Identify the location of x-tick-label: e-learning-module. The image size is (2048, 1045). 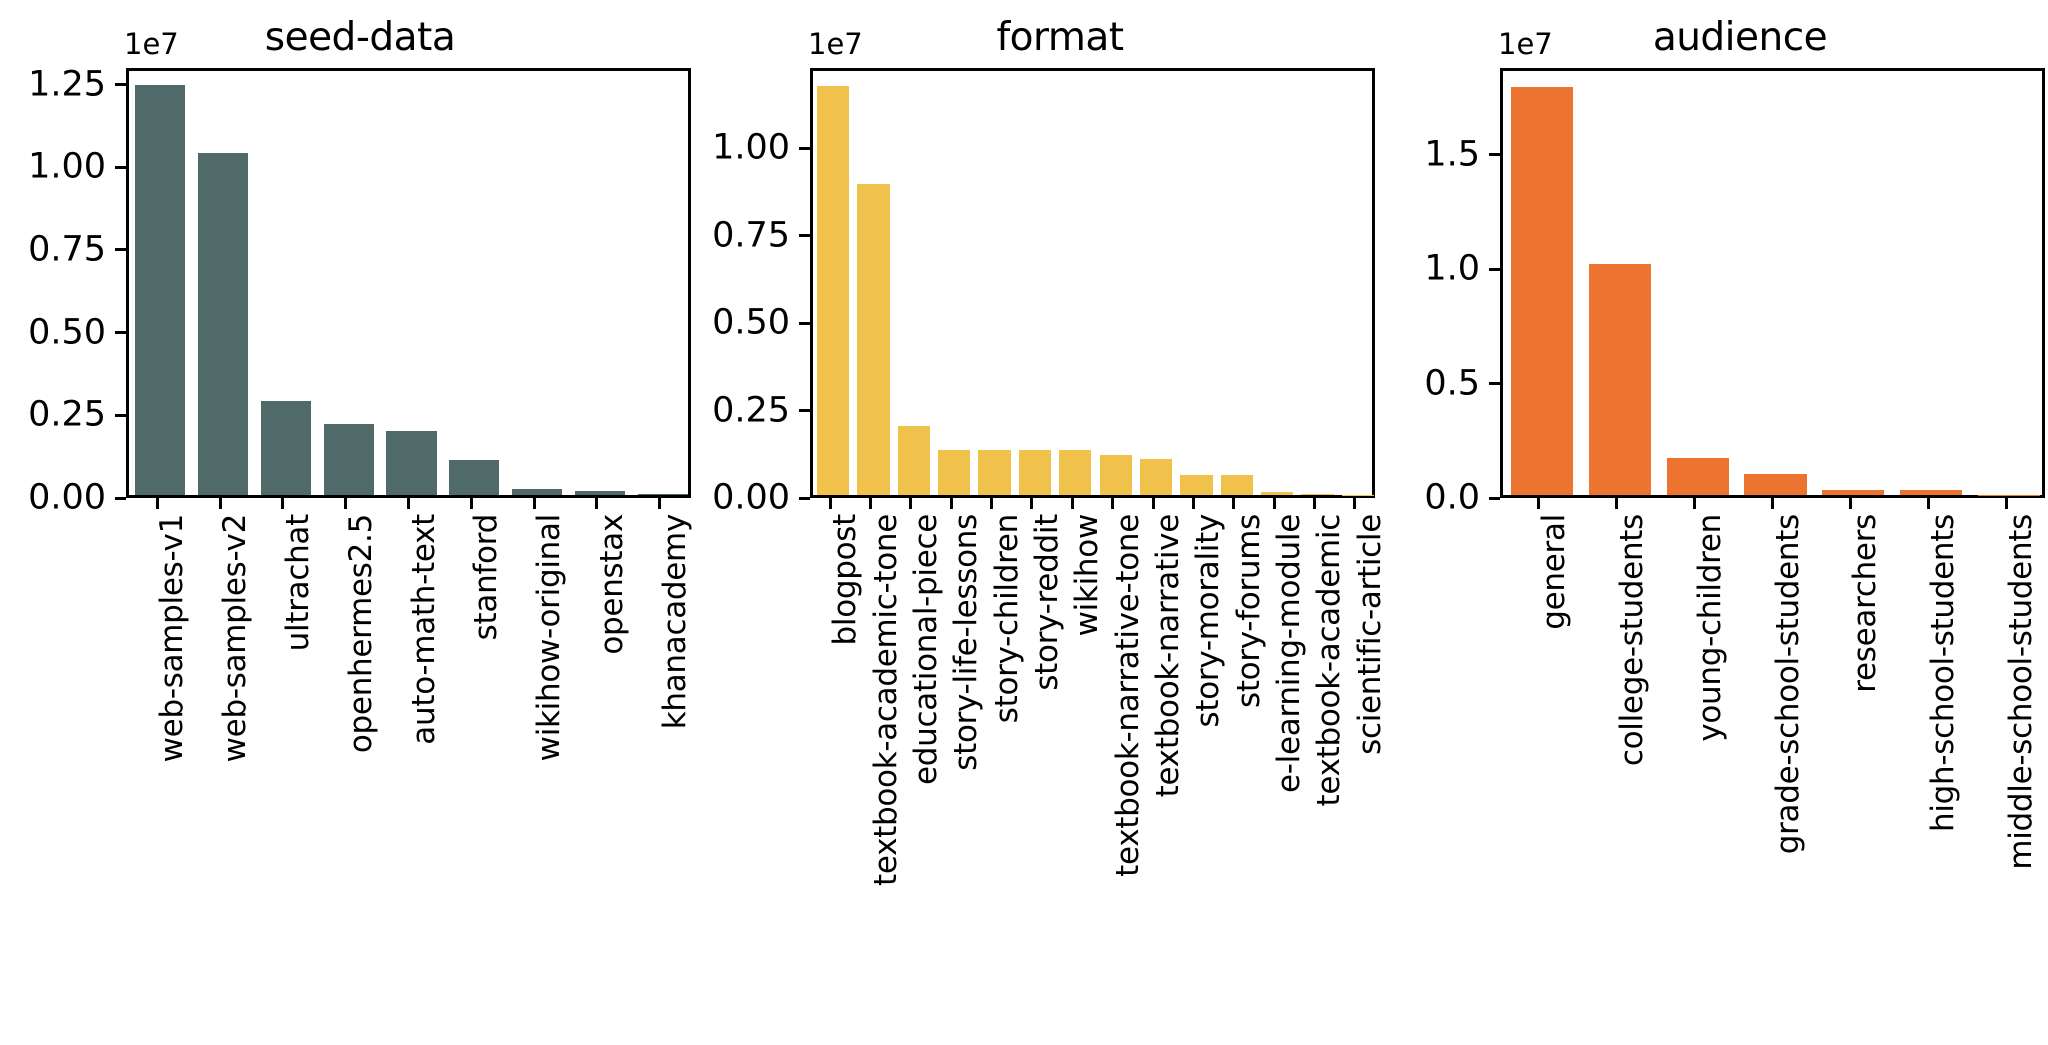
(1289, 653).